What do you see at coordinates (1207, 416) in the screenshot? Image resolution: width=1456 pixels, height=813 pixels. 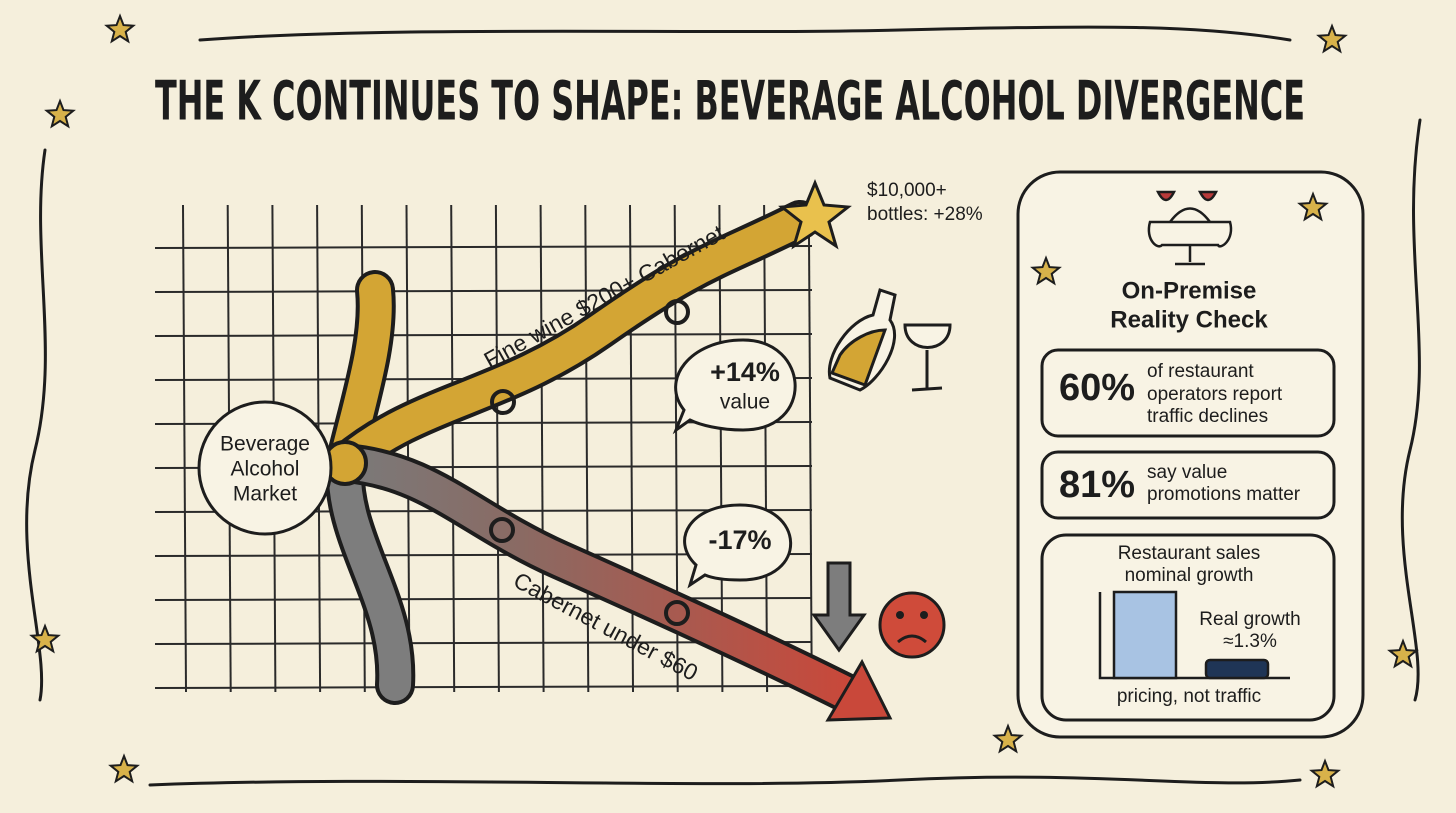 I see `stat-text: traffic declines` at bounding box center [1207, 416].